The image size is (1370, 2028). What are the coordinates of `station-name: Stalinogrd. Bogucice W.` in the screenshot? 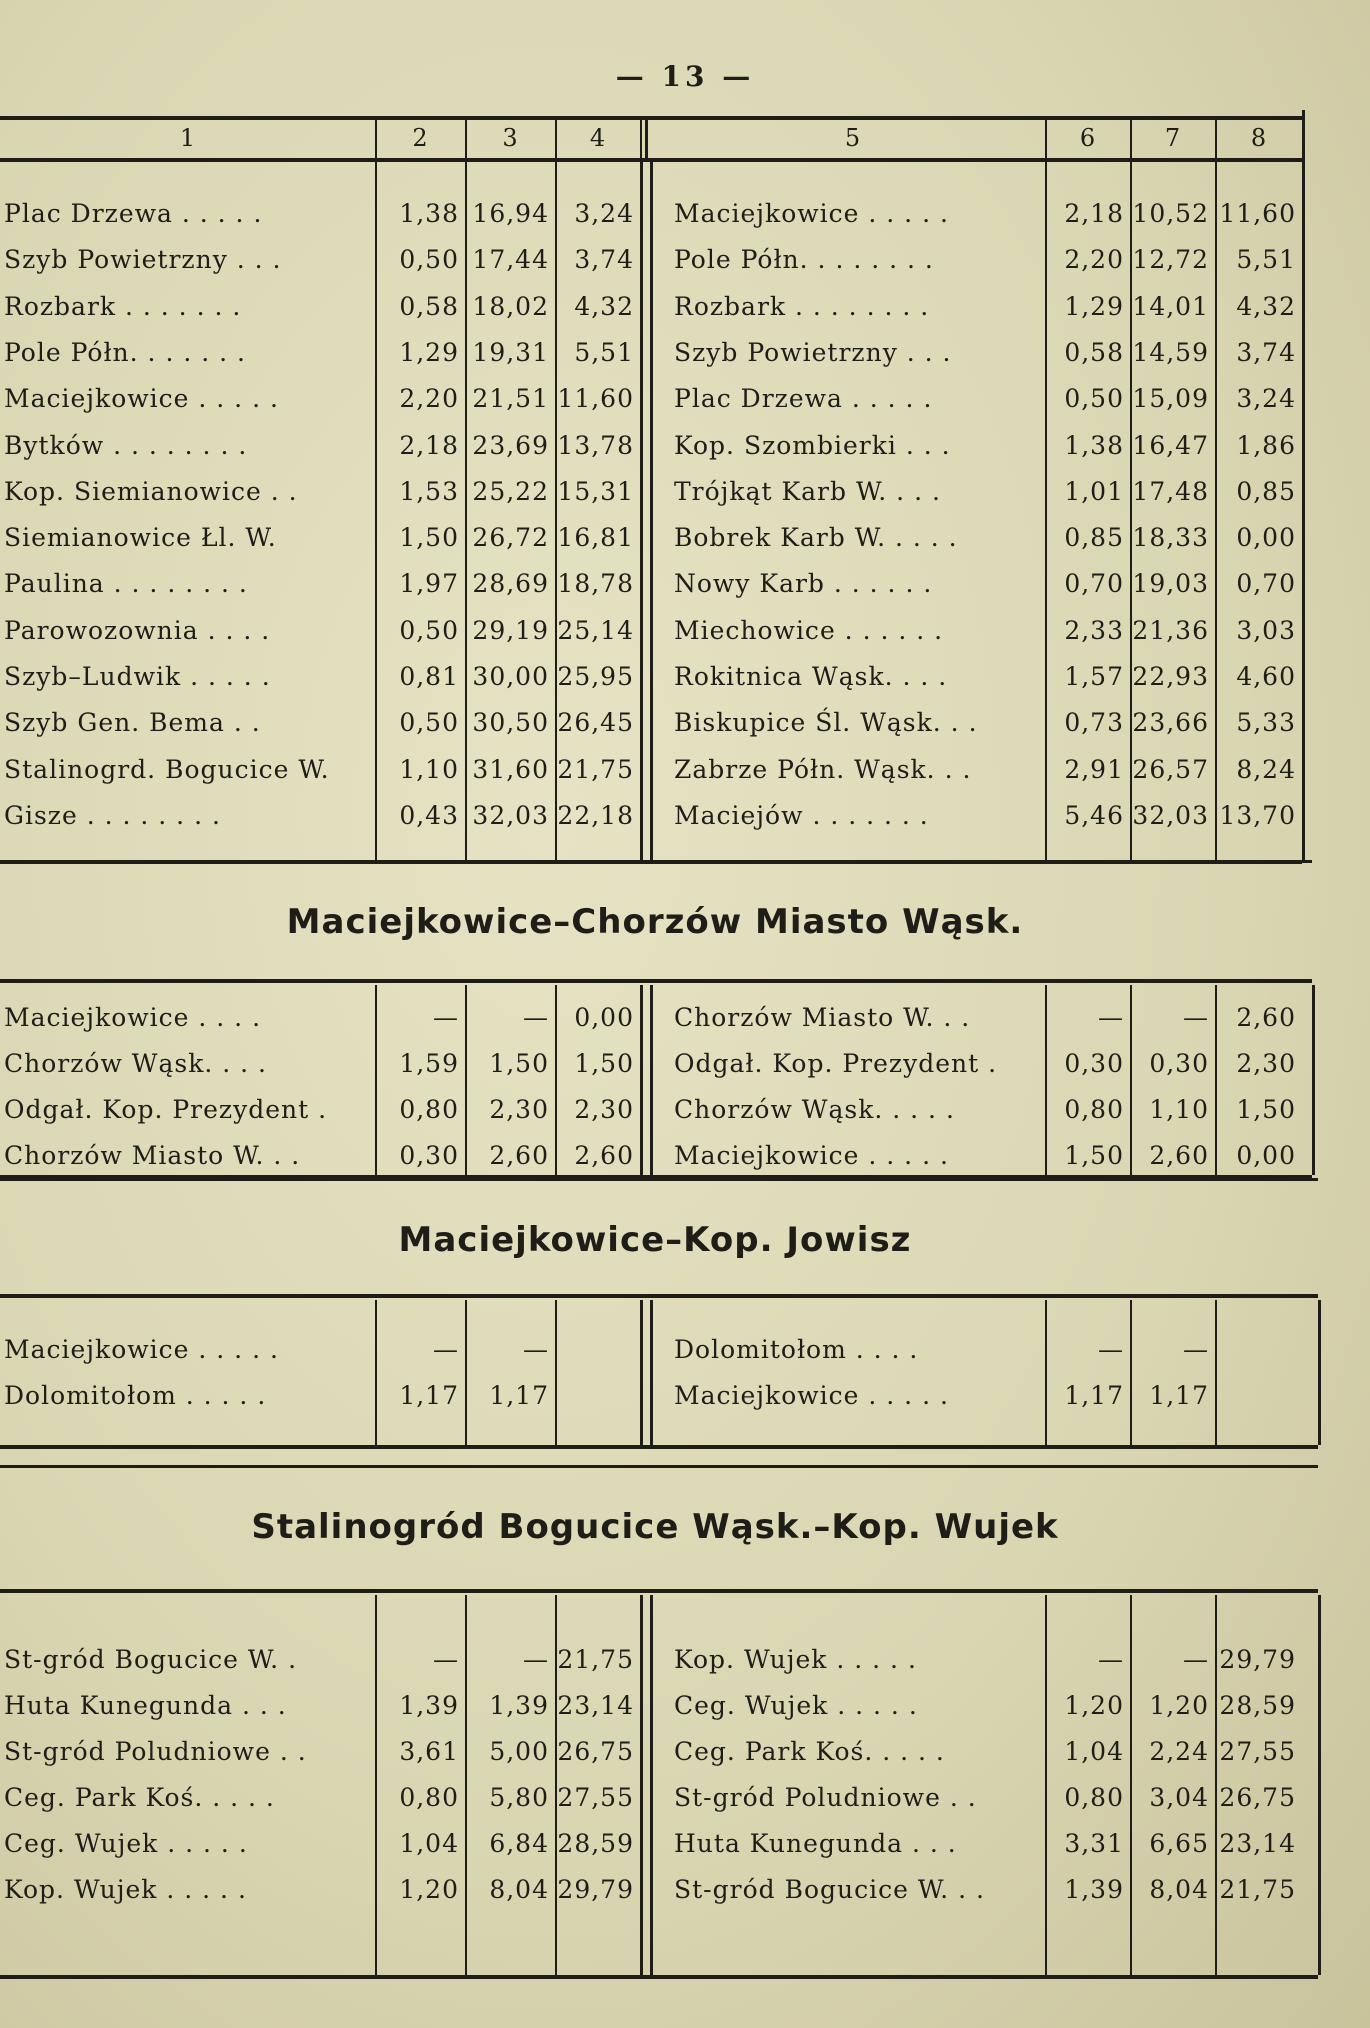 It's located at (167, 769).